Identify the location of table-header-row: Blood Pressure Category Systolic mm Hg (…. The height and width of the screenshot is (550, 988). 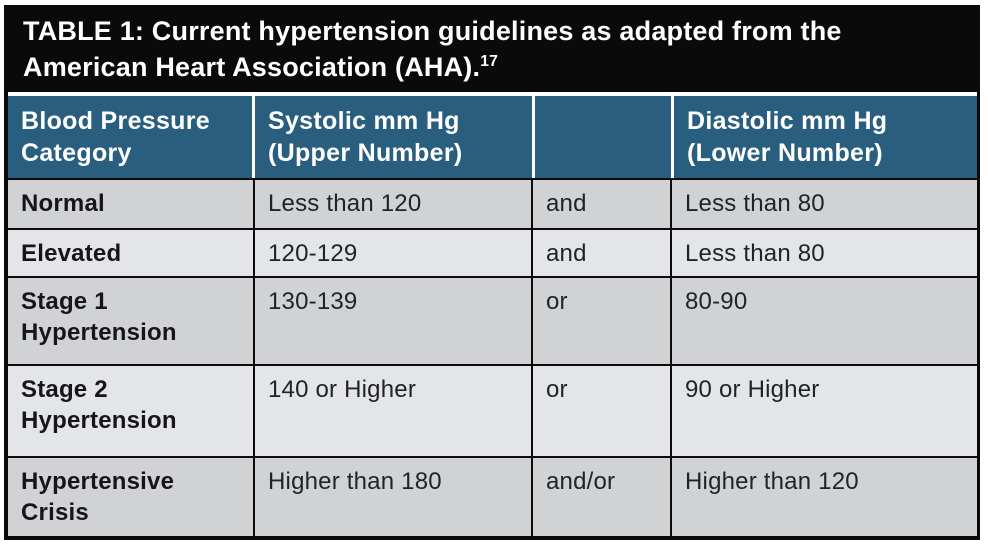
(492, 137).